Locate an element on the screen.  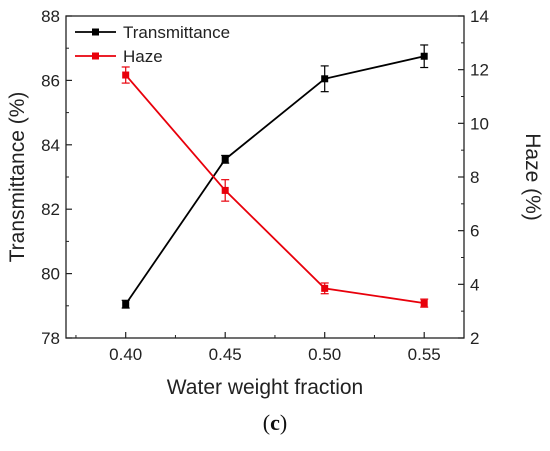
right-y-tick-label: 2 is located at coordinates (474, 338).